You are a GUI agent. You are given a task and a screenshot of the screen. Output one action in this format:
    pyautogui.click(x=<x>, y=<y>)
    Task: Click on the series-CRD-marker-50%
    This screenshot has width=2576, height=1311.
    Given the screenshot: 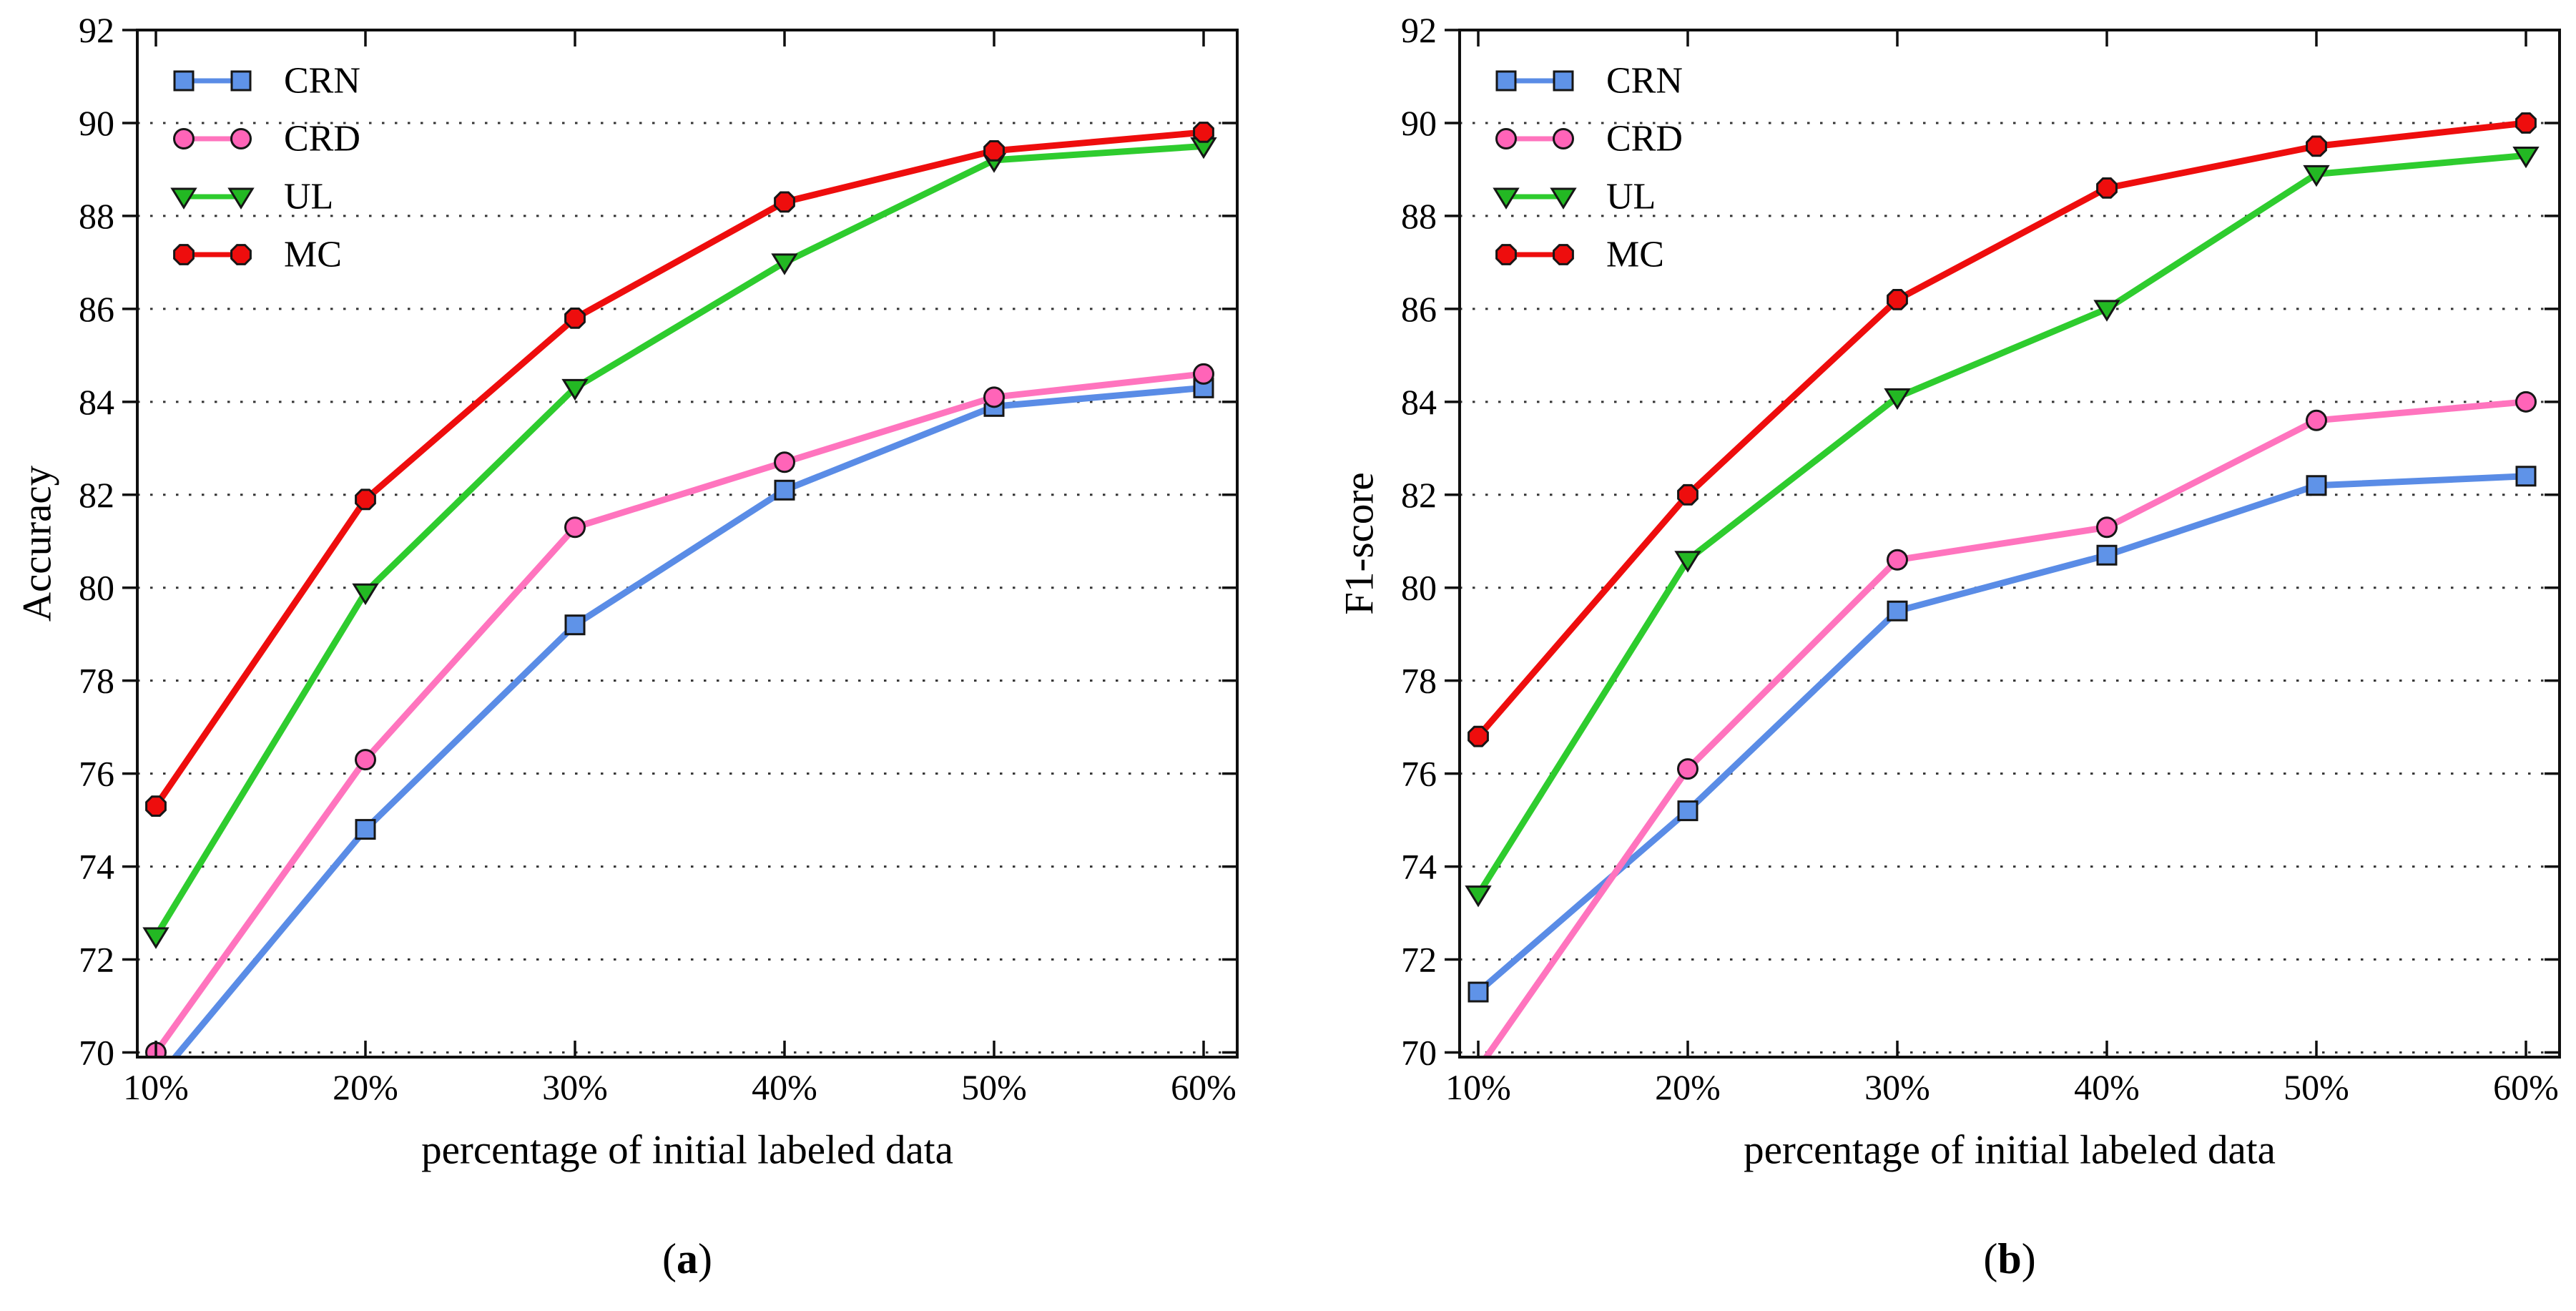 What is the action you would take?
    pyautogui.click(x=994, y=397)
    